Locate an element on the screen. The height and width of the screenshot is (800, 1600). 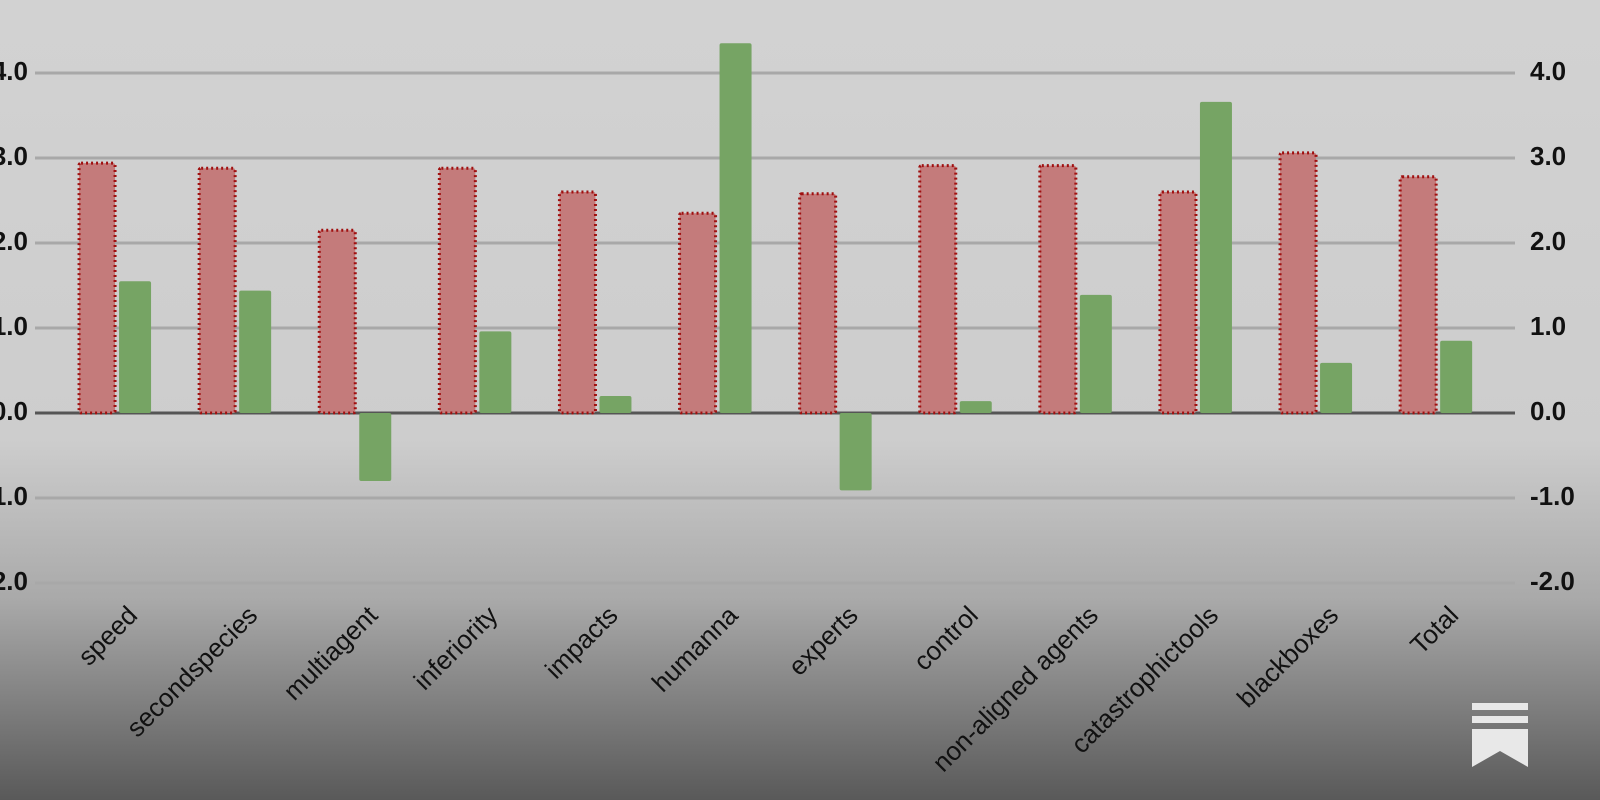
y-tick-label: -2.0 is located at coordinates (14, 581).